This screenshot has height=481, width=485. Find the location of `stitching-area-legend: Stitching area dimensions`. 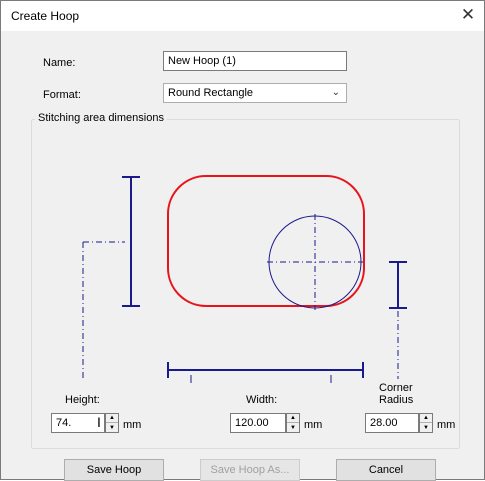

stitching-area-legend: Stitching area dimensions is located at coordinates (101, 118).